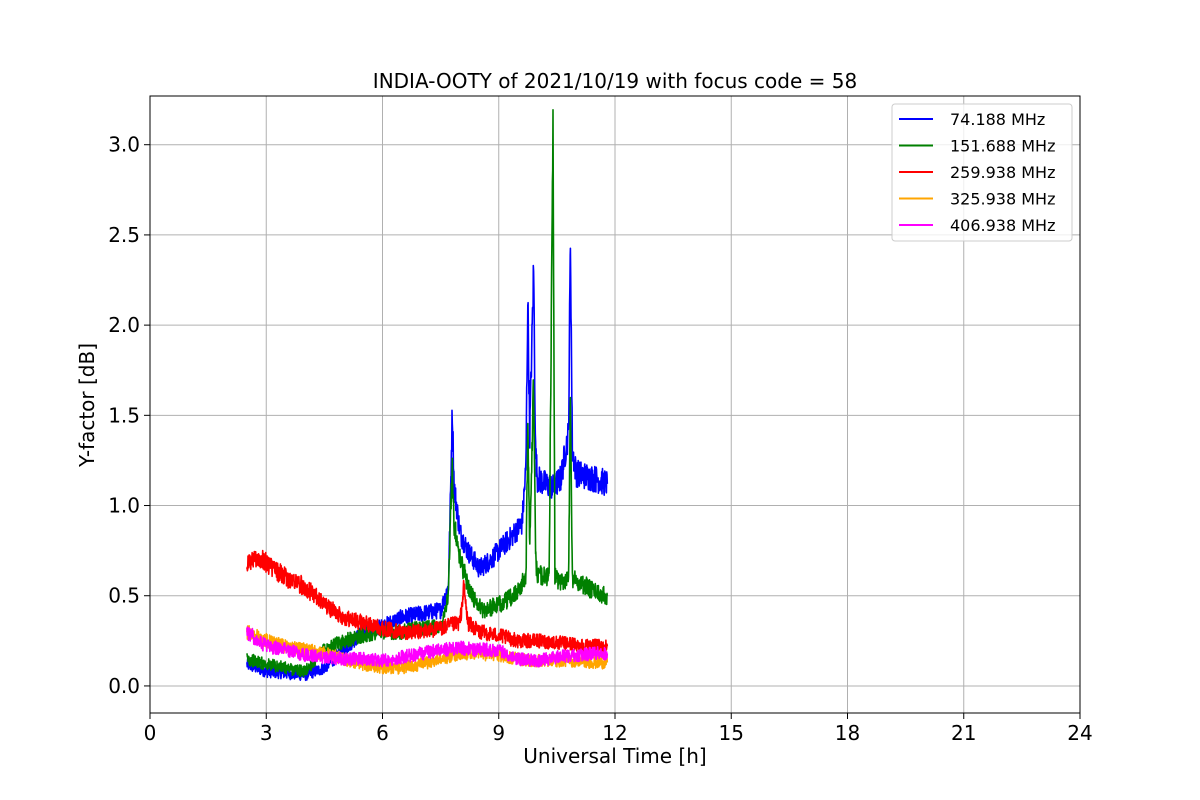  I want to click on y-tick-label: 2.0, so click(124, 325).